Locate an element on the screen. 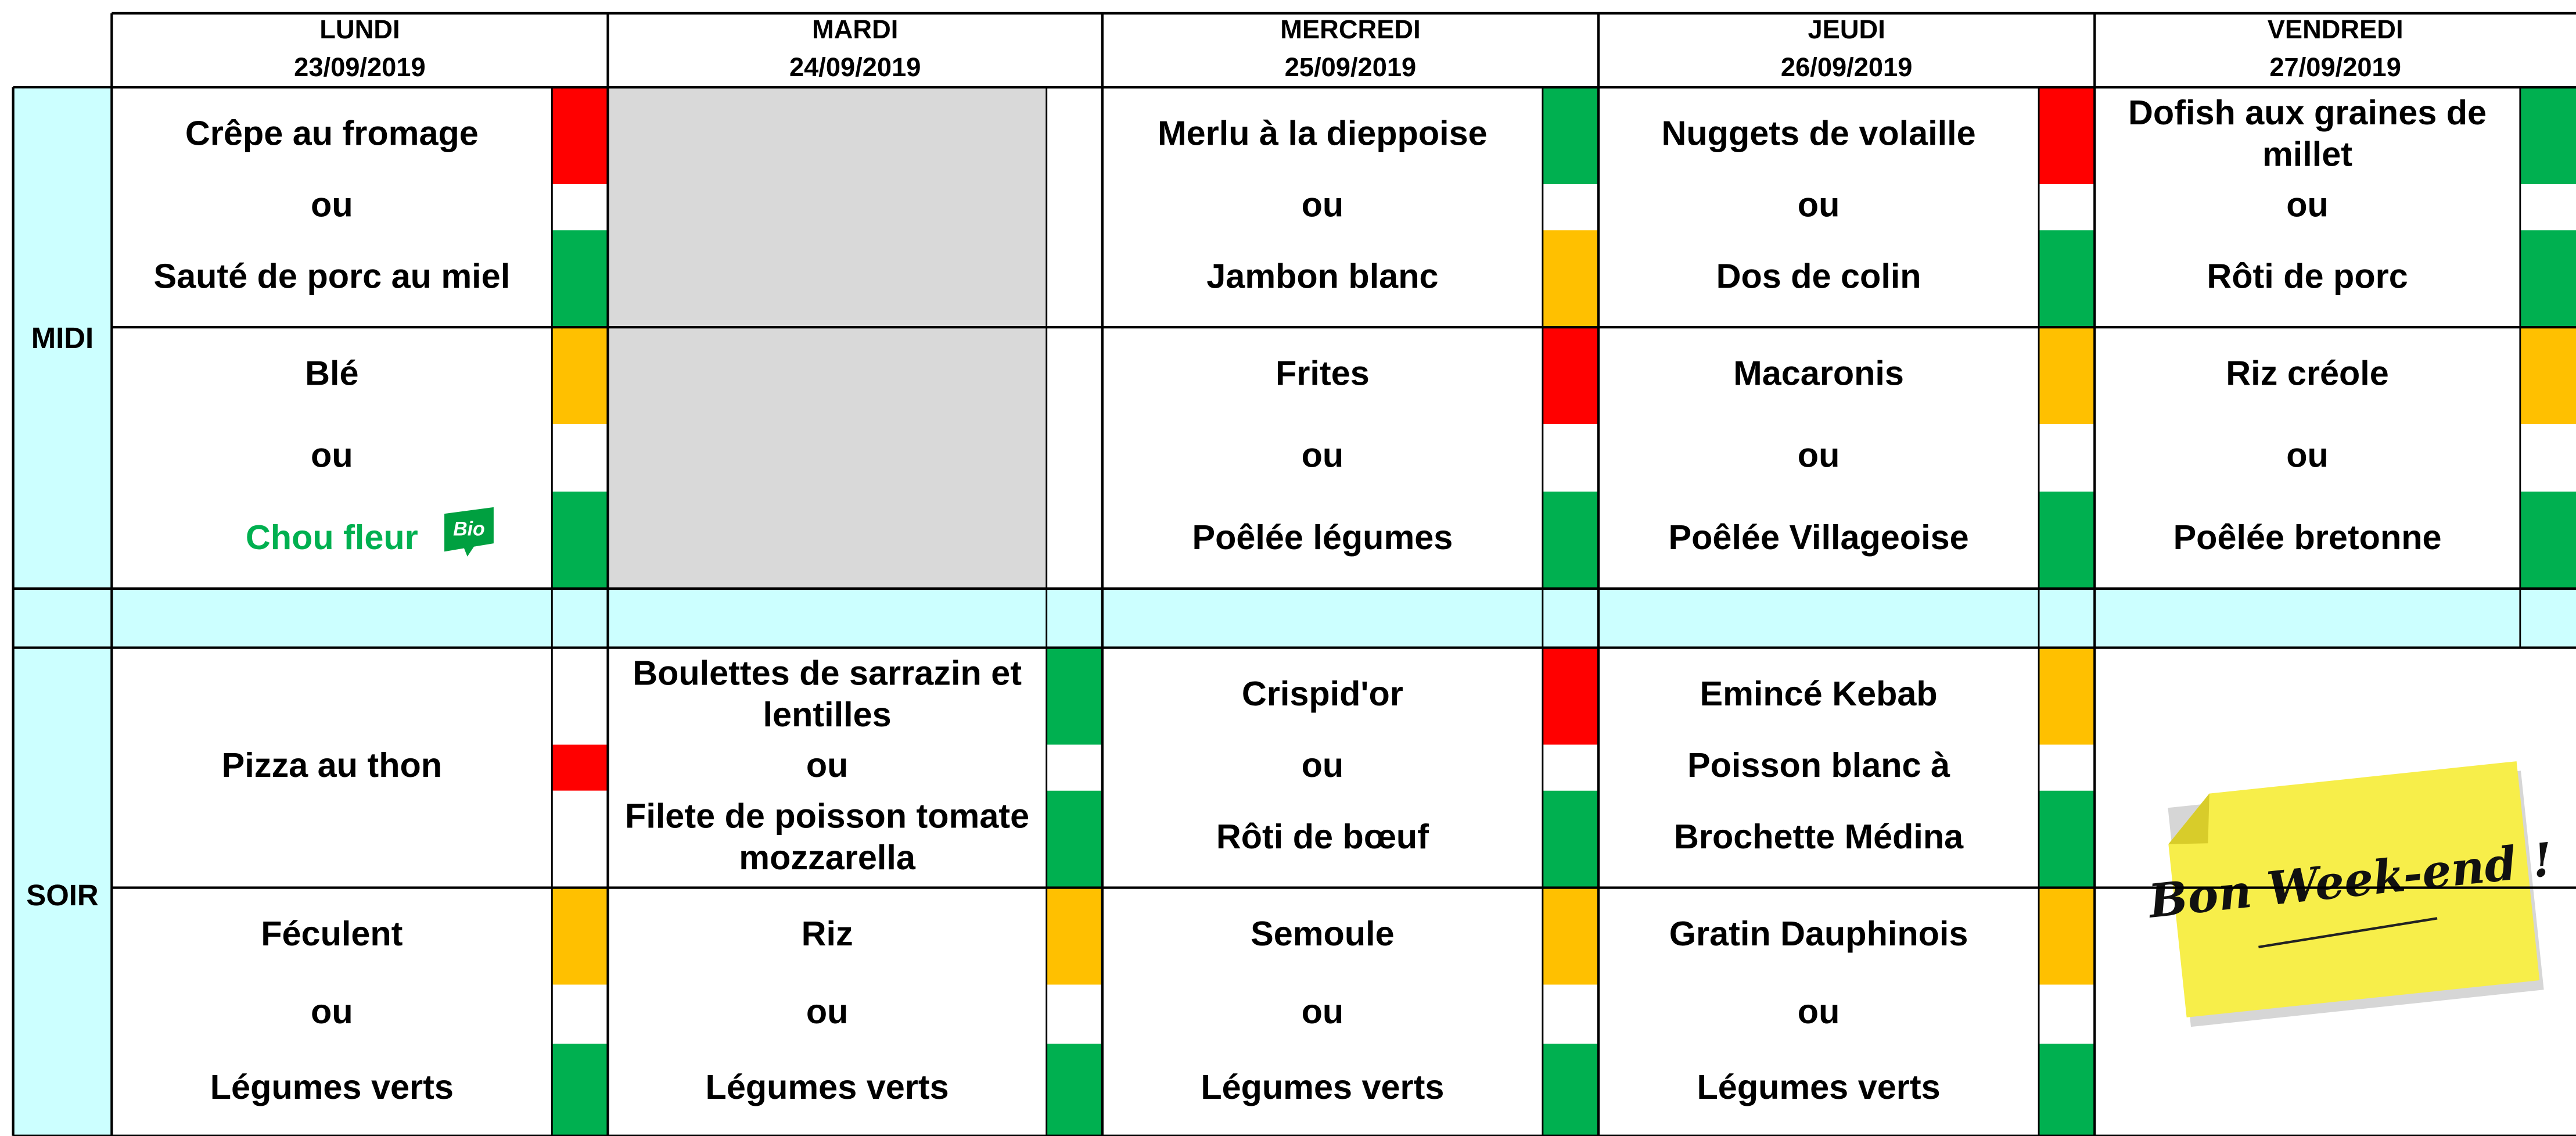  day-date: 23/09/2019 is located at coordinates (359, 67).